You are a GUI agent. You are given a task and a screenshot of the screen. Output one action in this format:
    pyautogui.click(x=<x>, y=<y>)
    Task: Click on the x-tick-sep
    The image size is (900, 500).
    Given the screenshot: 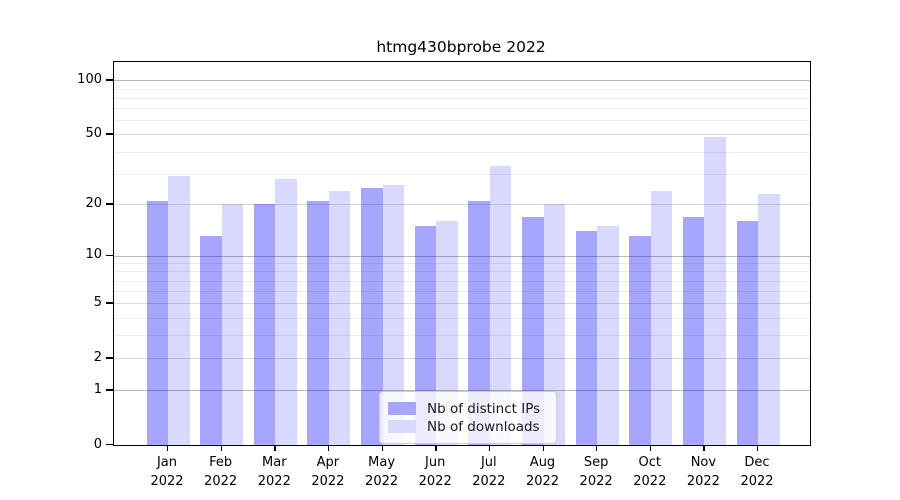 What is the action you would take?
    pyautogui.click(x=597, y=448)
    